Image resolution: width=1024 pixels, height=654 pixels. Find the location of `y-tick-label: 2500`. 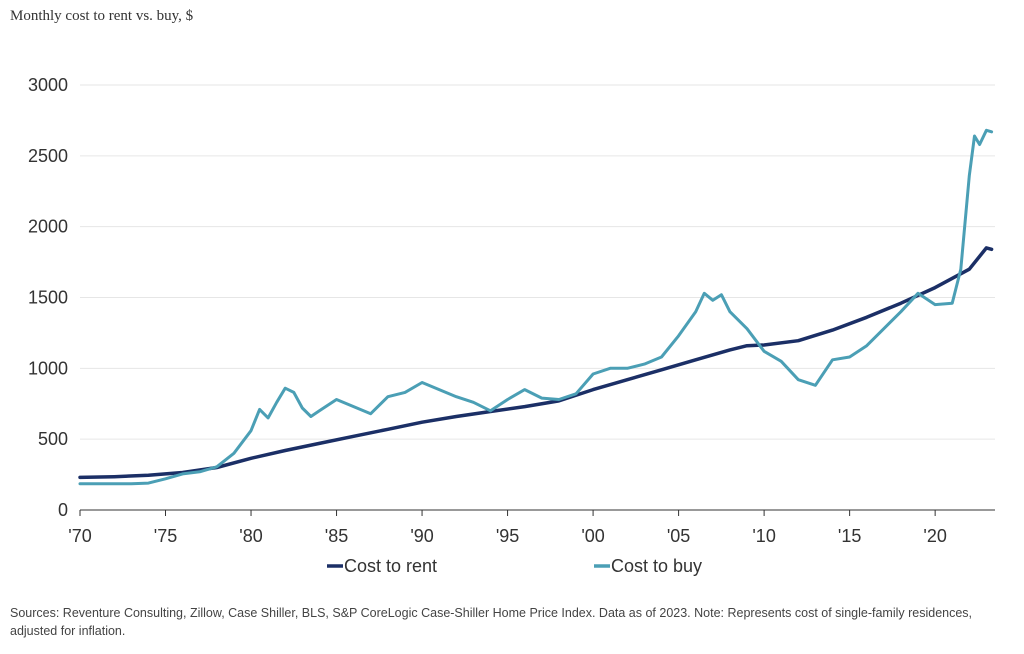

y-tick-label: 2500 is located at coordinates (48, 156).